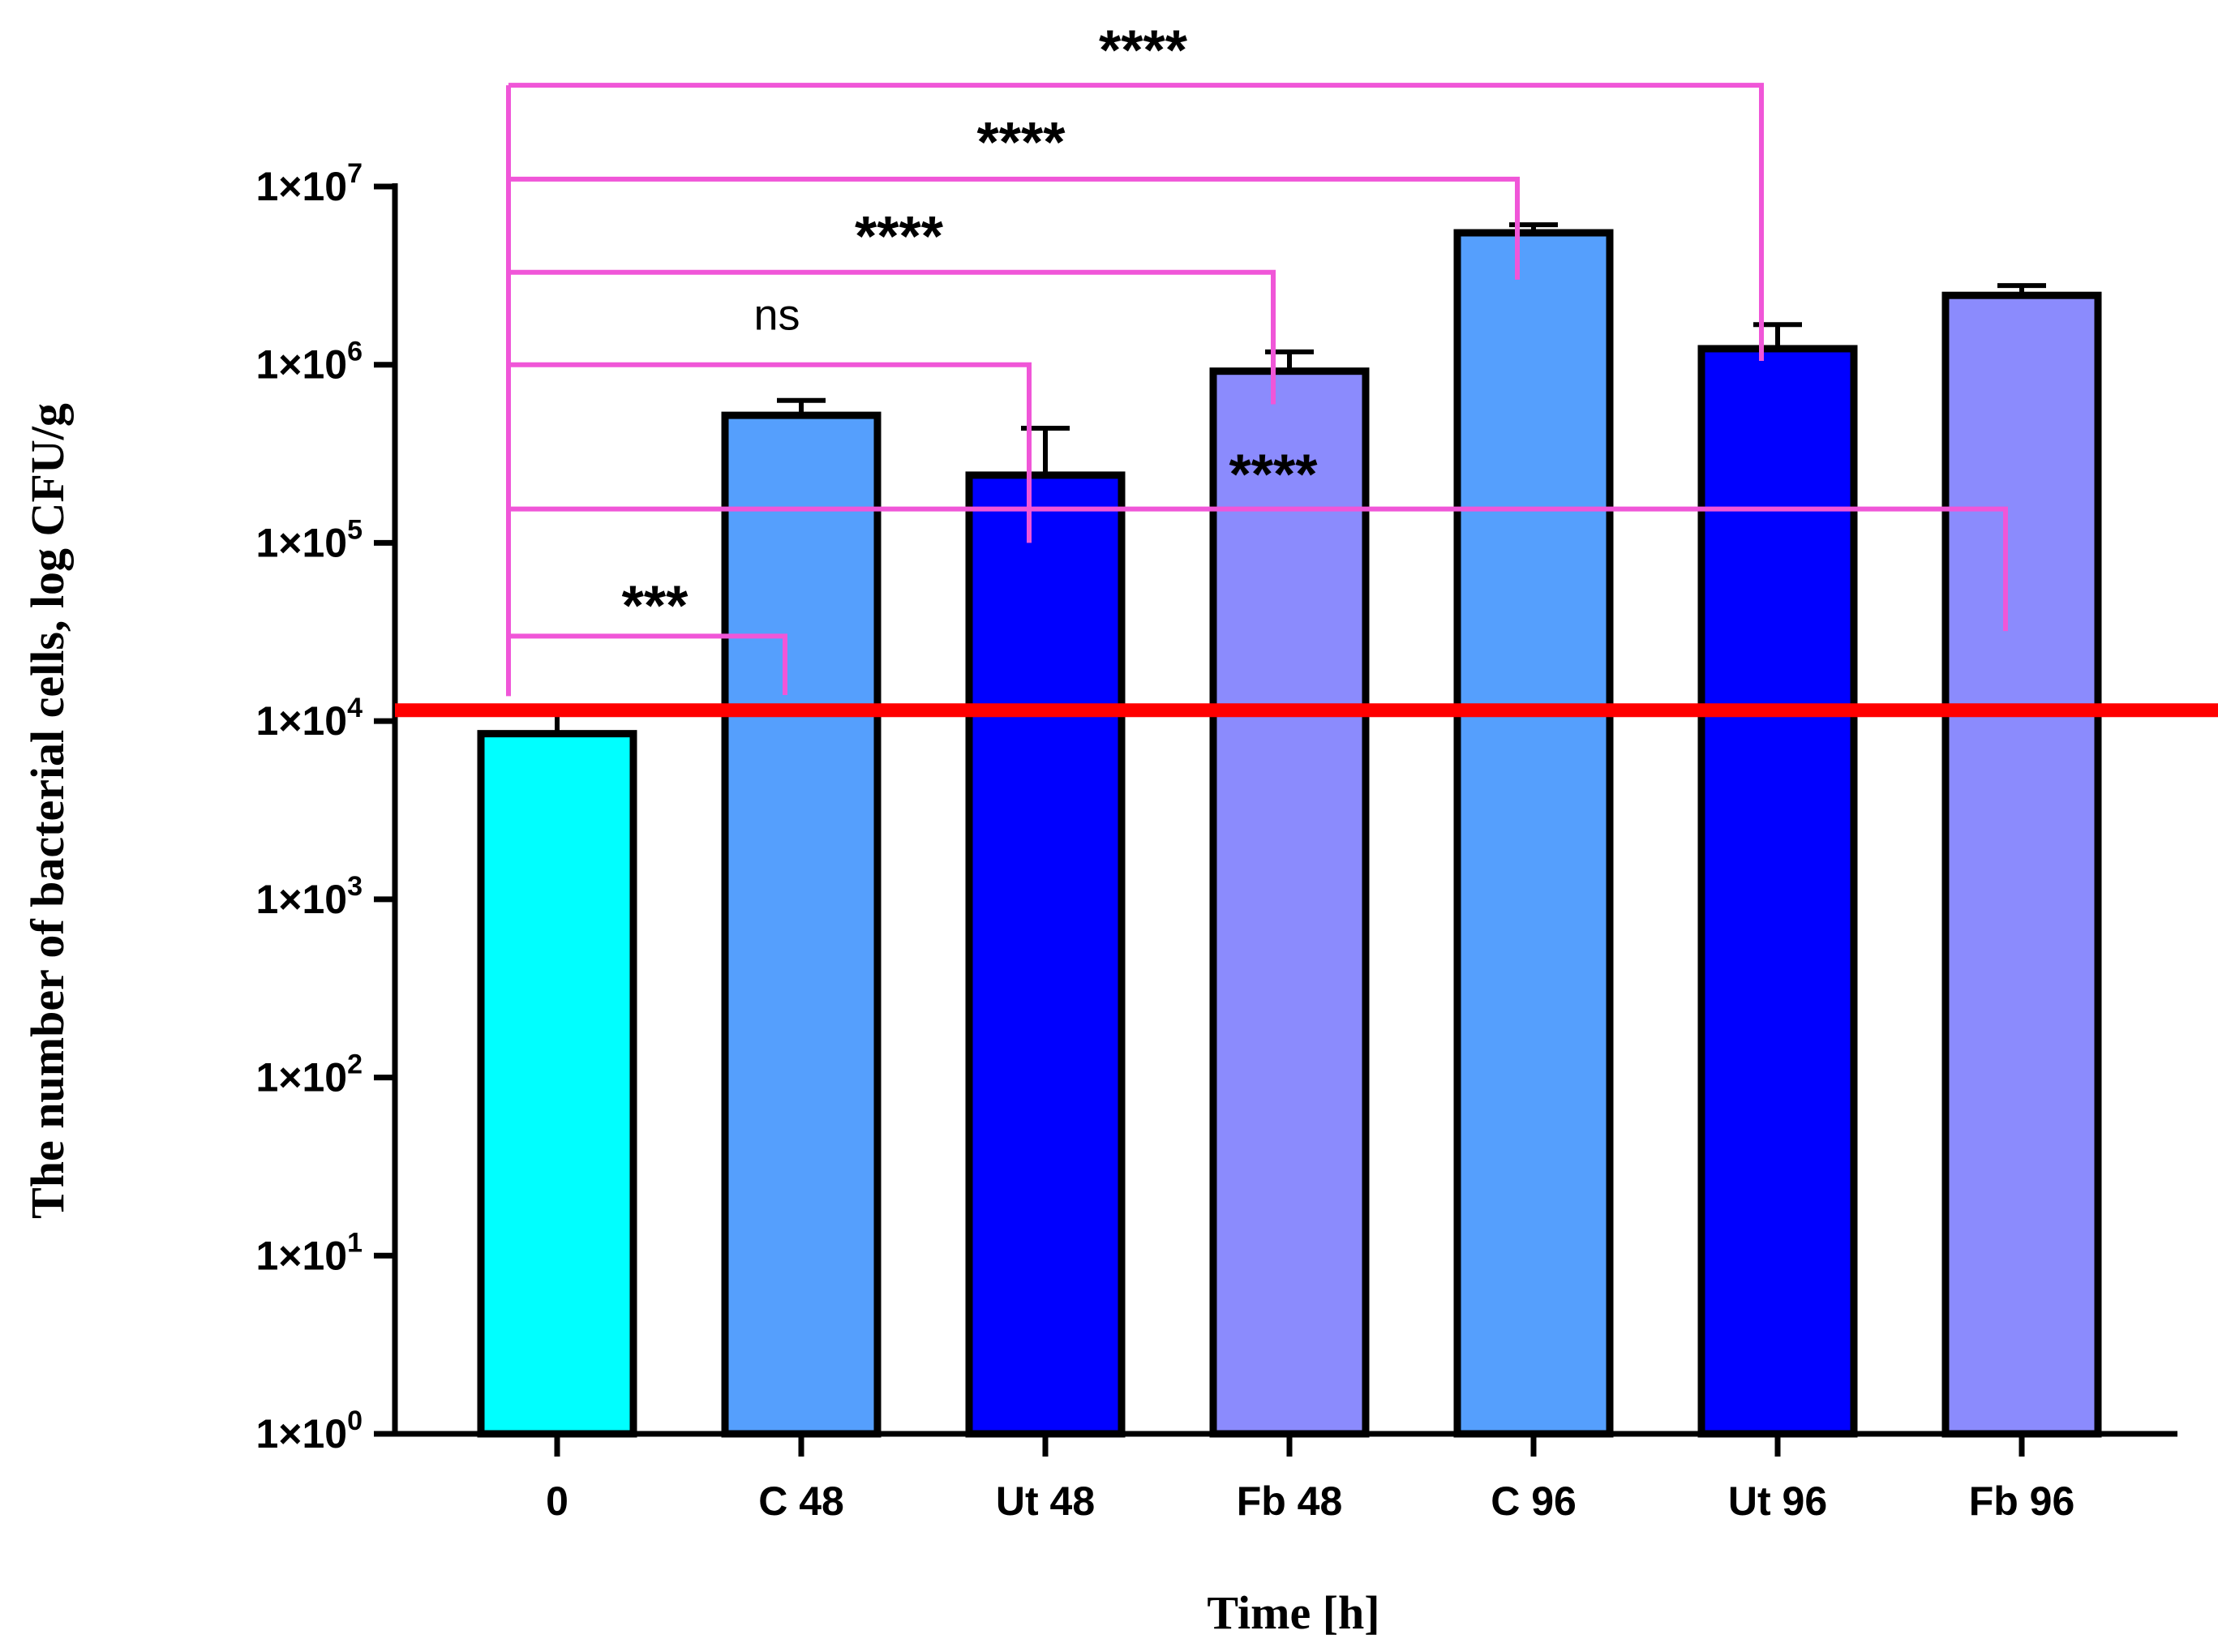 The width and height of the screenshot is (2218, 1652). What do you see at coordinates (776, 314) in the screenshot?
I see `significance-label-2: ns` at bounding box center [776, 314].